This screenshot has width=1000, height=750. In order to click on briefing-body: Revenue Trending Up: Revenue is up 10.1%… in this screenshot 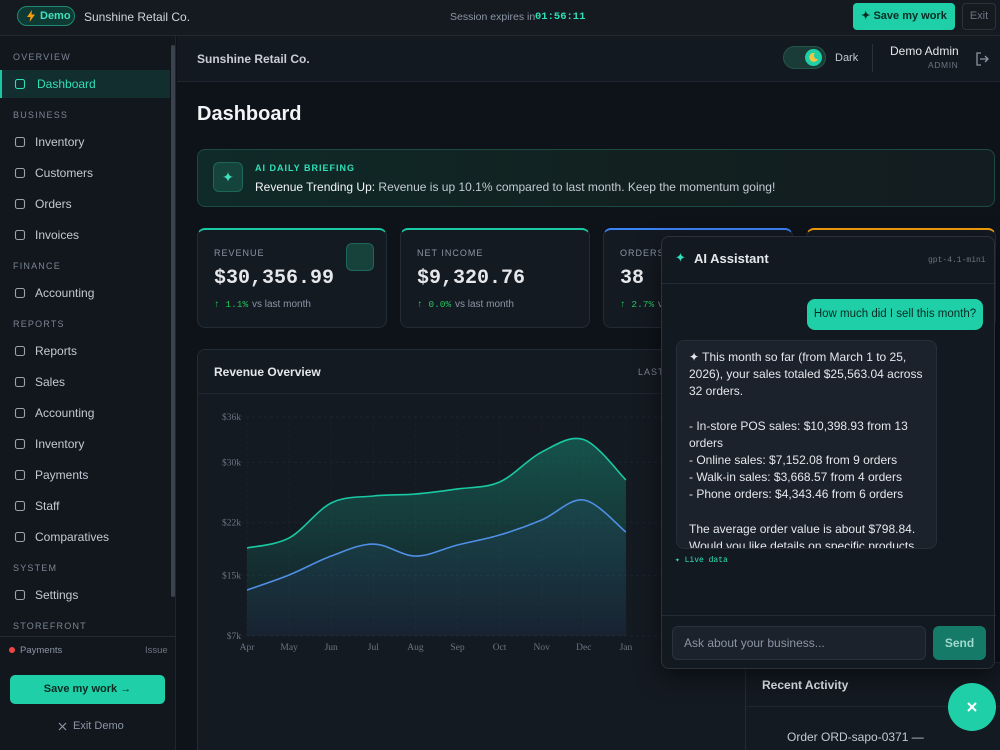, I will do `click(515, 187)`.